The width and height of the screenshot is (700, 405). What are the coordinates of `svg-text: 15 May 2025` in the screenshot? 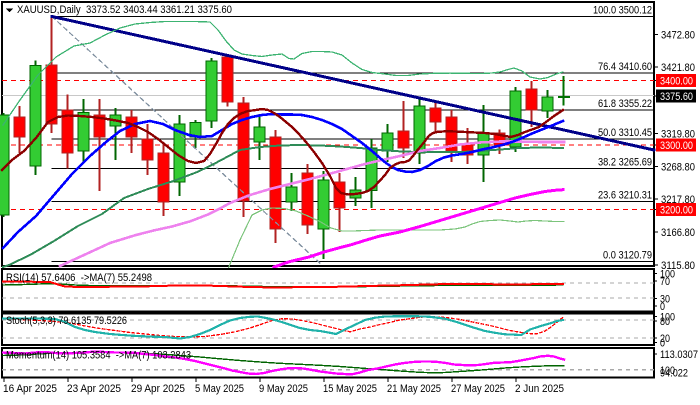 It's located at (350, 389).